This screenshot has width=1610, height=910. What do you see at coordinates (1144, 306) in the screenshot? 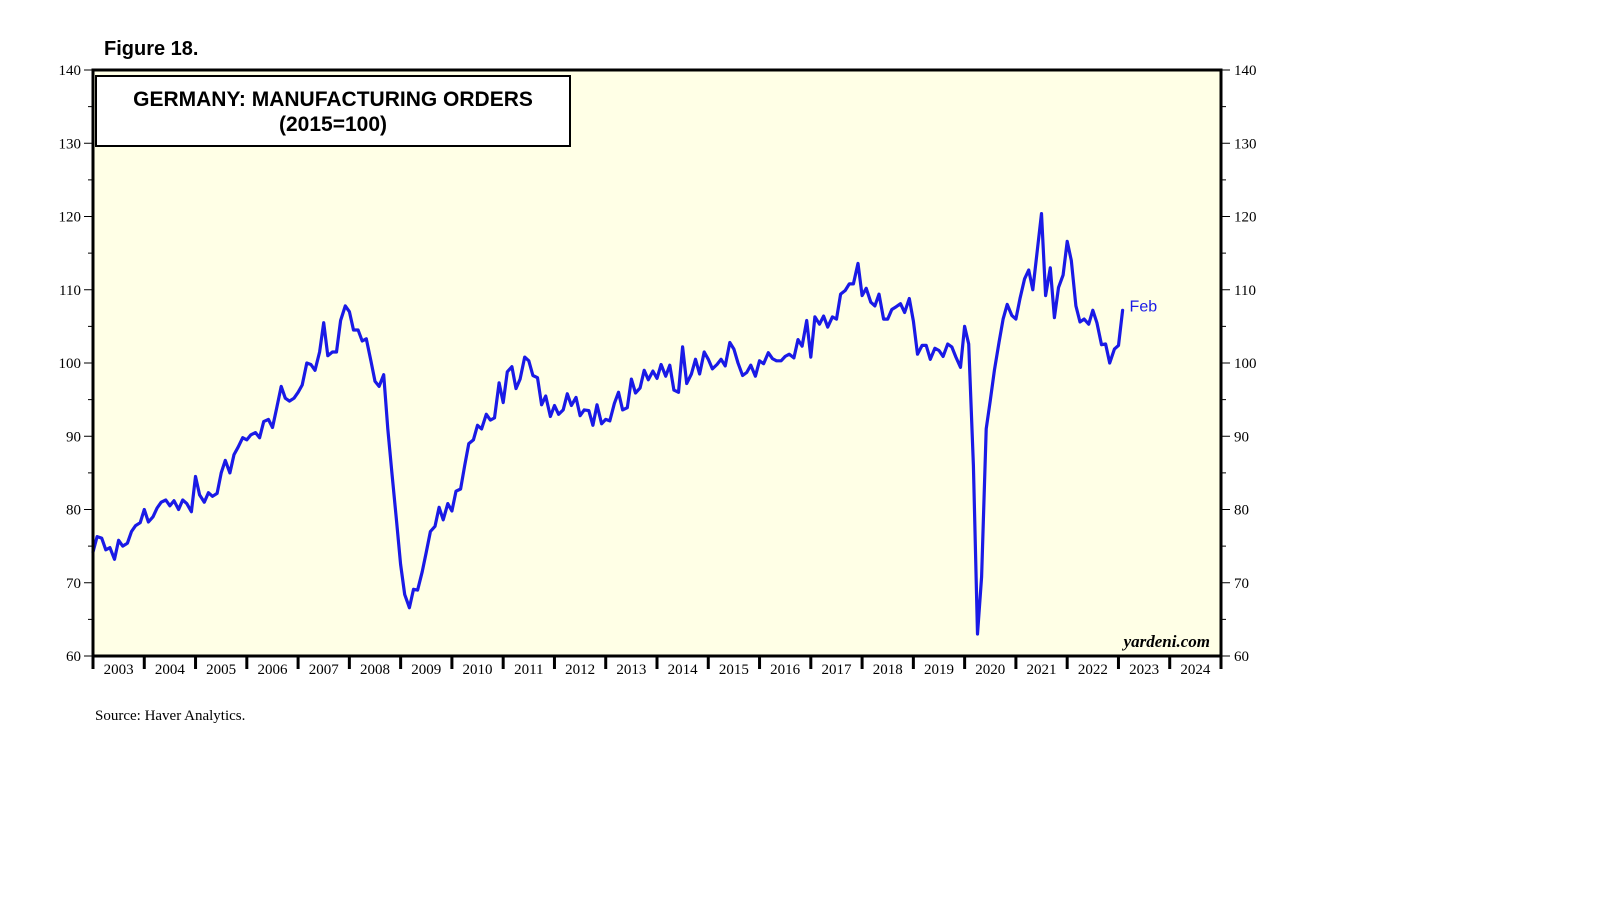
I see `end-label: Feb` at bounding box center [1144, 306].